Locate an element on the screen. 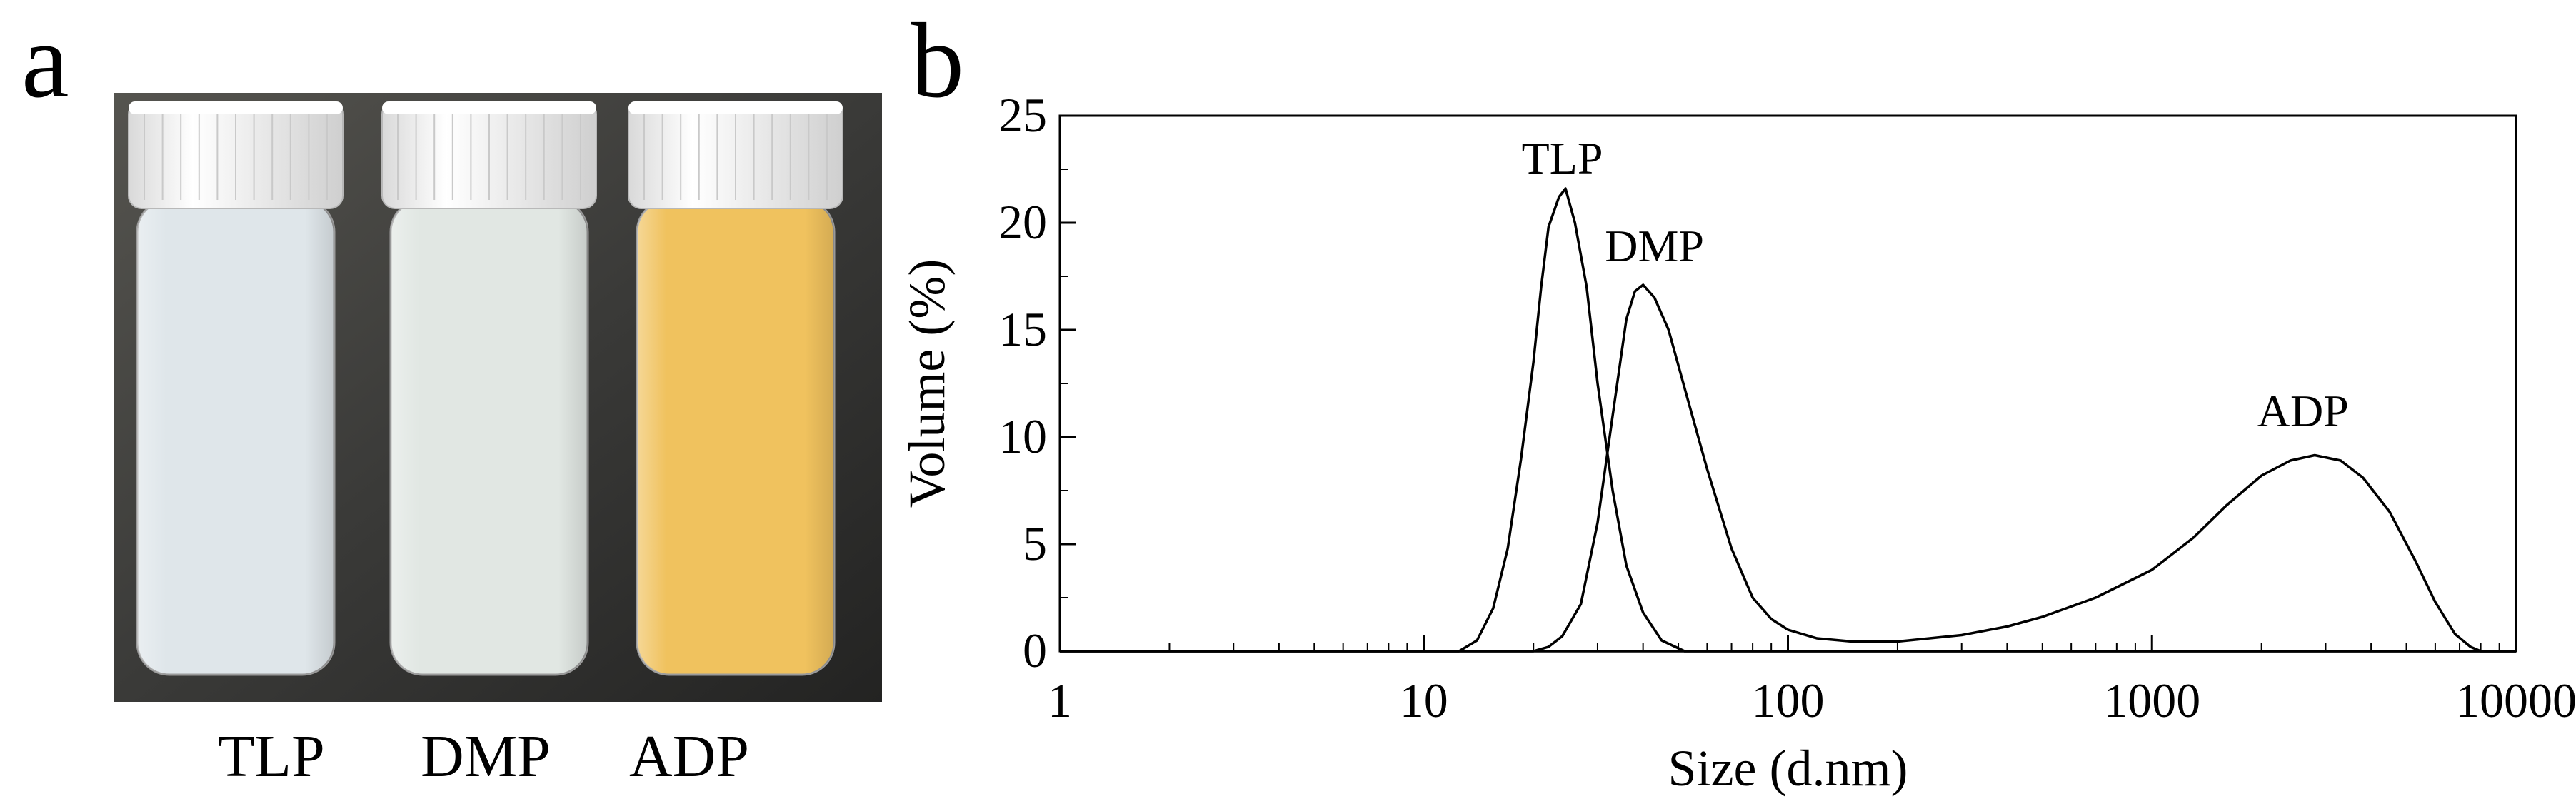 The image size is (2576, 804). y-tick-label: 0 is located at coordinates (1035, 651).